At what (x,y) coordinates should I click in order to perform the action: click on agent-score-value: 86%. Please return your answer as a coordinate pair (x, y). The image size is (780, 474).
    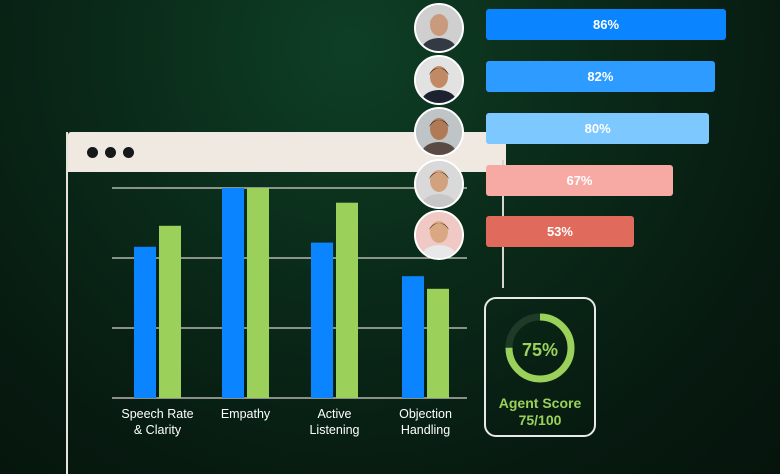
    Looking at the image, I should click on (606, 24).